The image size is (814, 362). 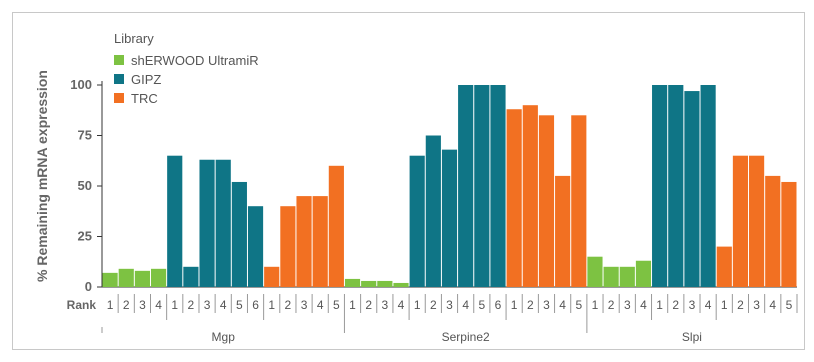 I want to click on y-tick-label: 25, so click(x=85, y=236).